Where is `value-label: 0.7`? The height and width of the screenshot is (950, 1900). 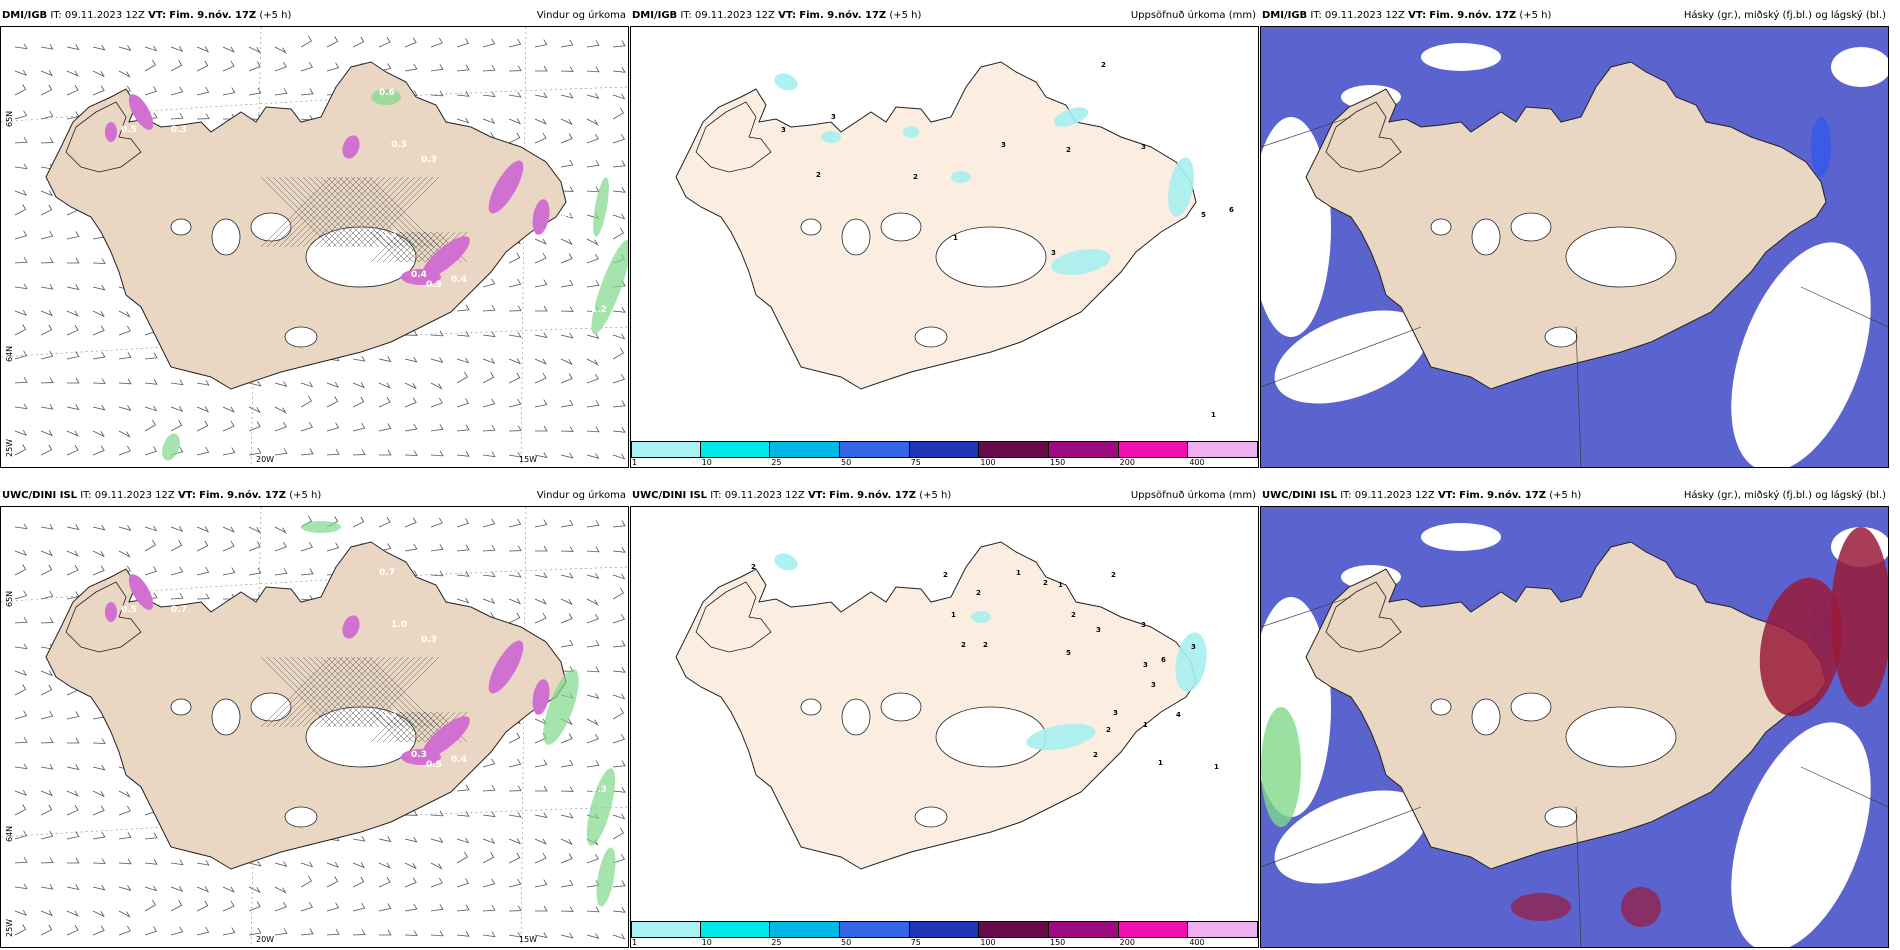 value-label: 0.7 is located at coordinates (387, 573).